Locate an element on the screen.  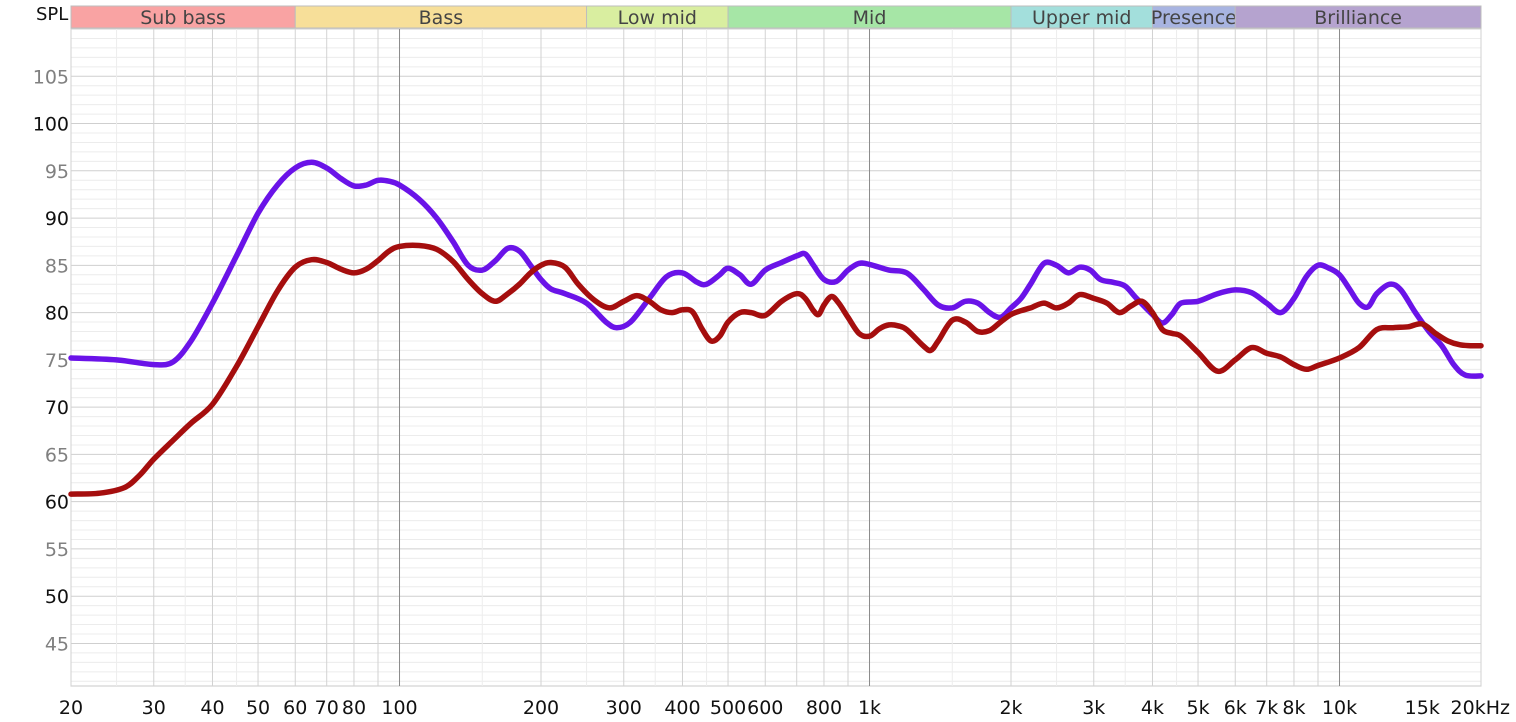
x-tick-label: 60 is located at coordinates (295, 708).